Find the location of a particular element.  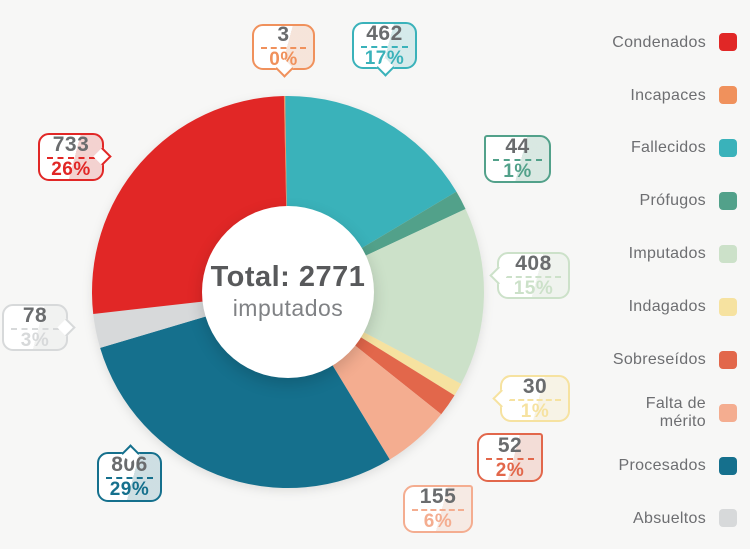

legend-item-sobreseidos: Sobreseídos is located at coordinates (637, 359).